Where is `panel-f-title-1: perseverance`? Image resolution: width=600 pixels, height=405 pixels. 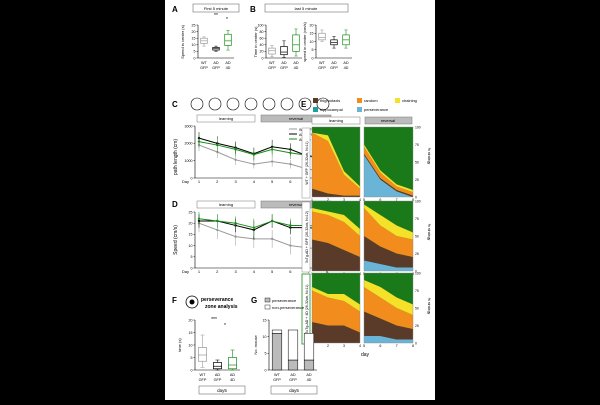 panel-f-title-1: perseverance is located at coordinates (217, 300).